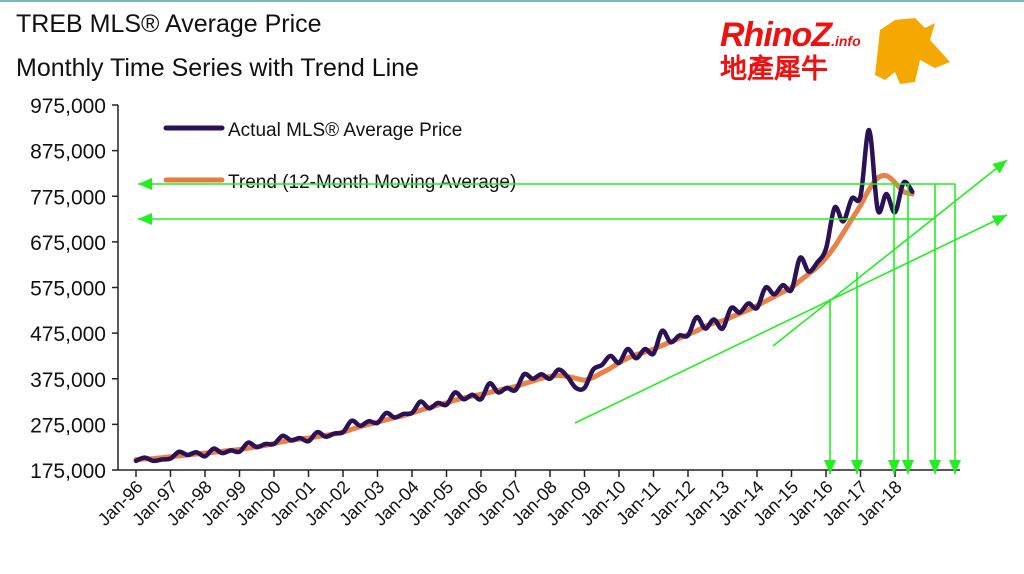 This screenshot has width=1024, height=574. What do you see at coordinates (68, 289) in the screenshot?
I see `y-tick-label: 575,000` at bounding box center [68, 289].